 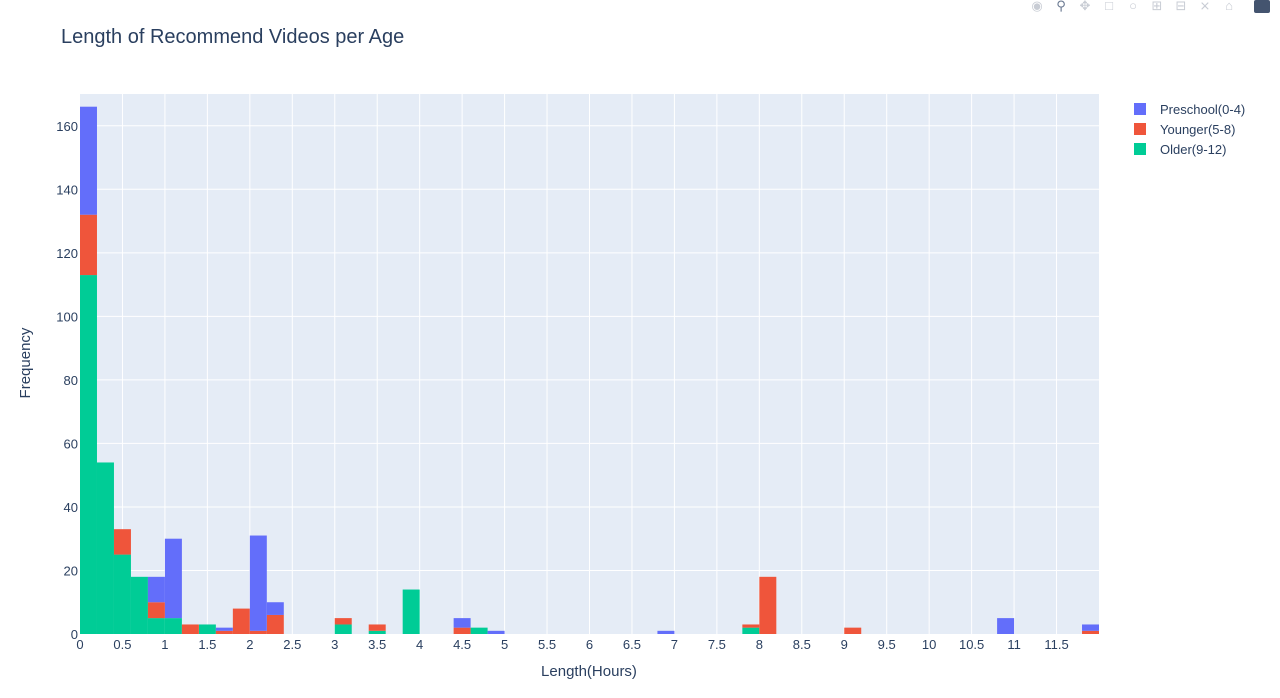 What do you see at coordinates (71, 570) in the screenshot?
I see `y-tick-label: 20` at bounding box center [71, 570].